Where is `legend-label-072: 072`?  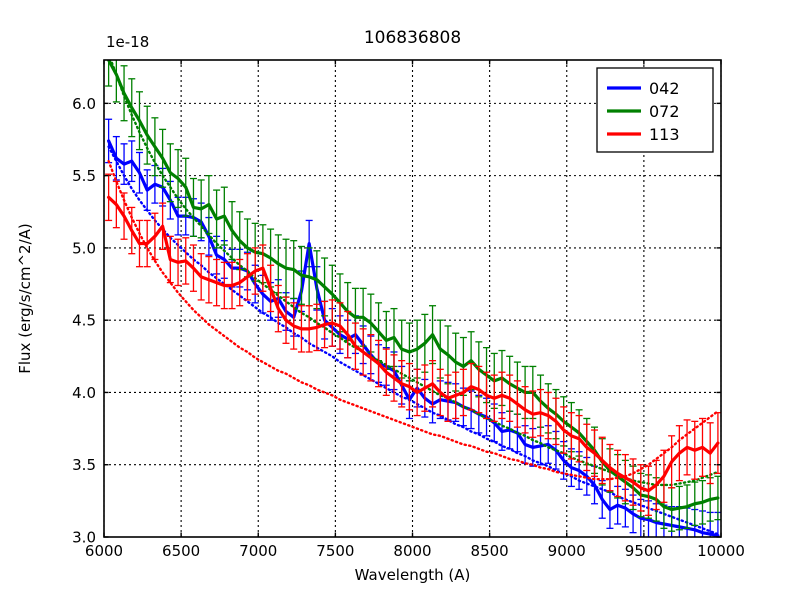 legend-label-072: 072 is located at coordinates (664, 111).